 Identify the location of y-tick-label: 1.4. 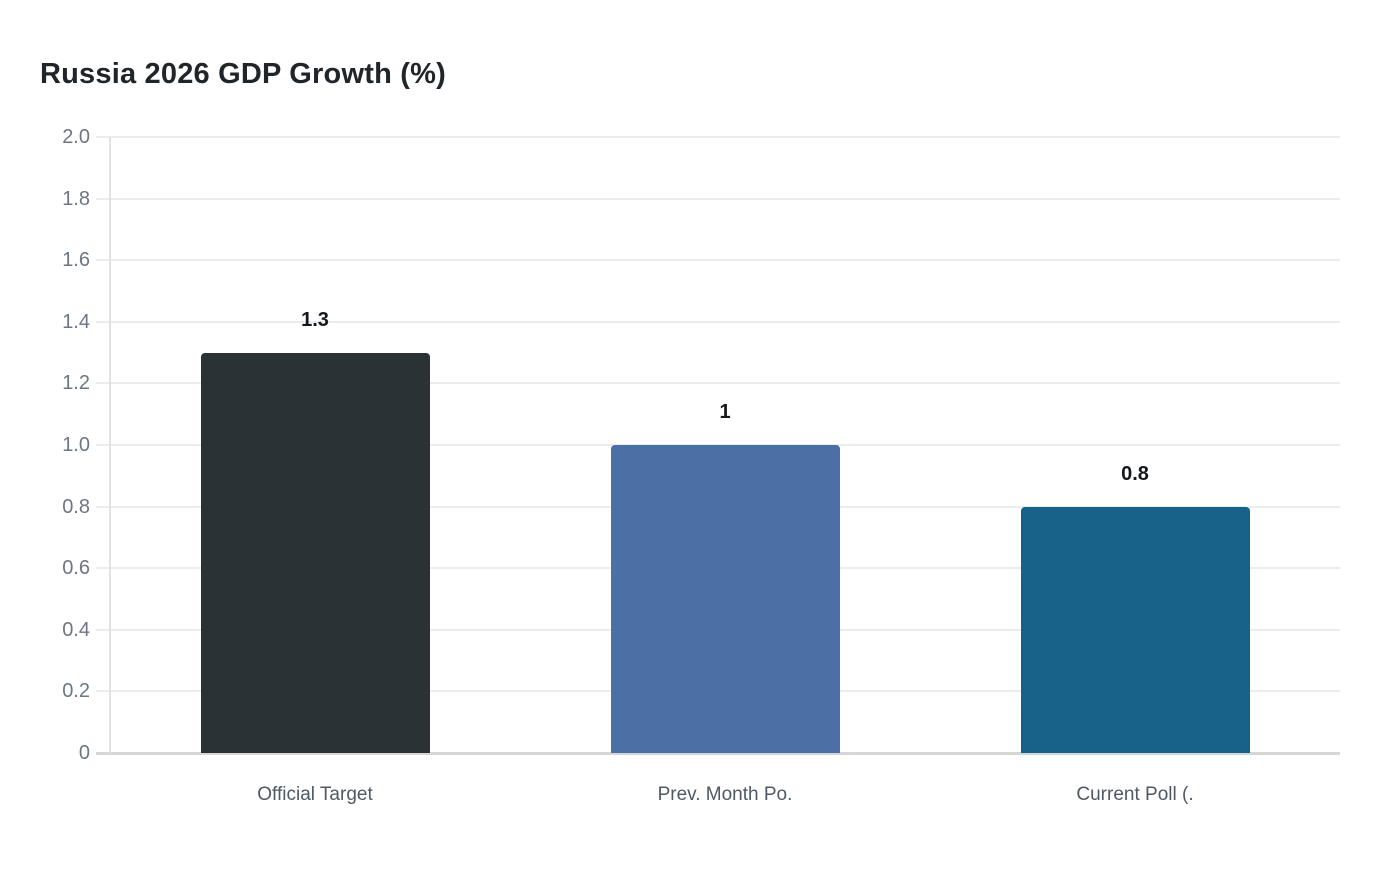
(76, 321).